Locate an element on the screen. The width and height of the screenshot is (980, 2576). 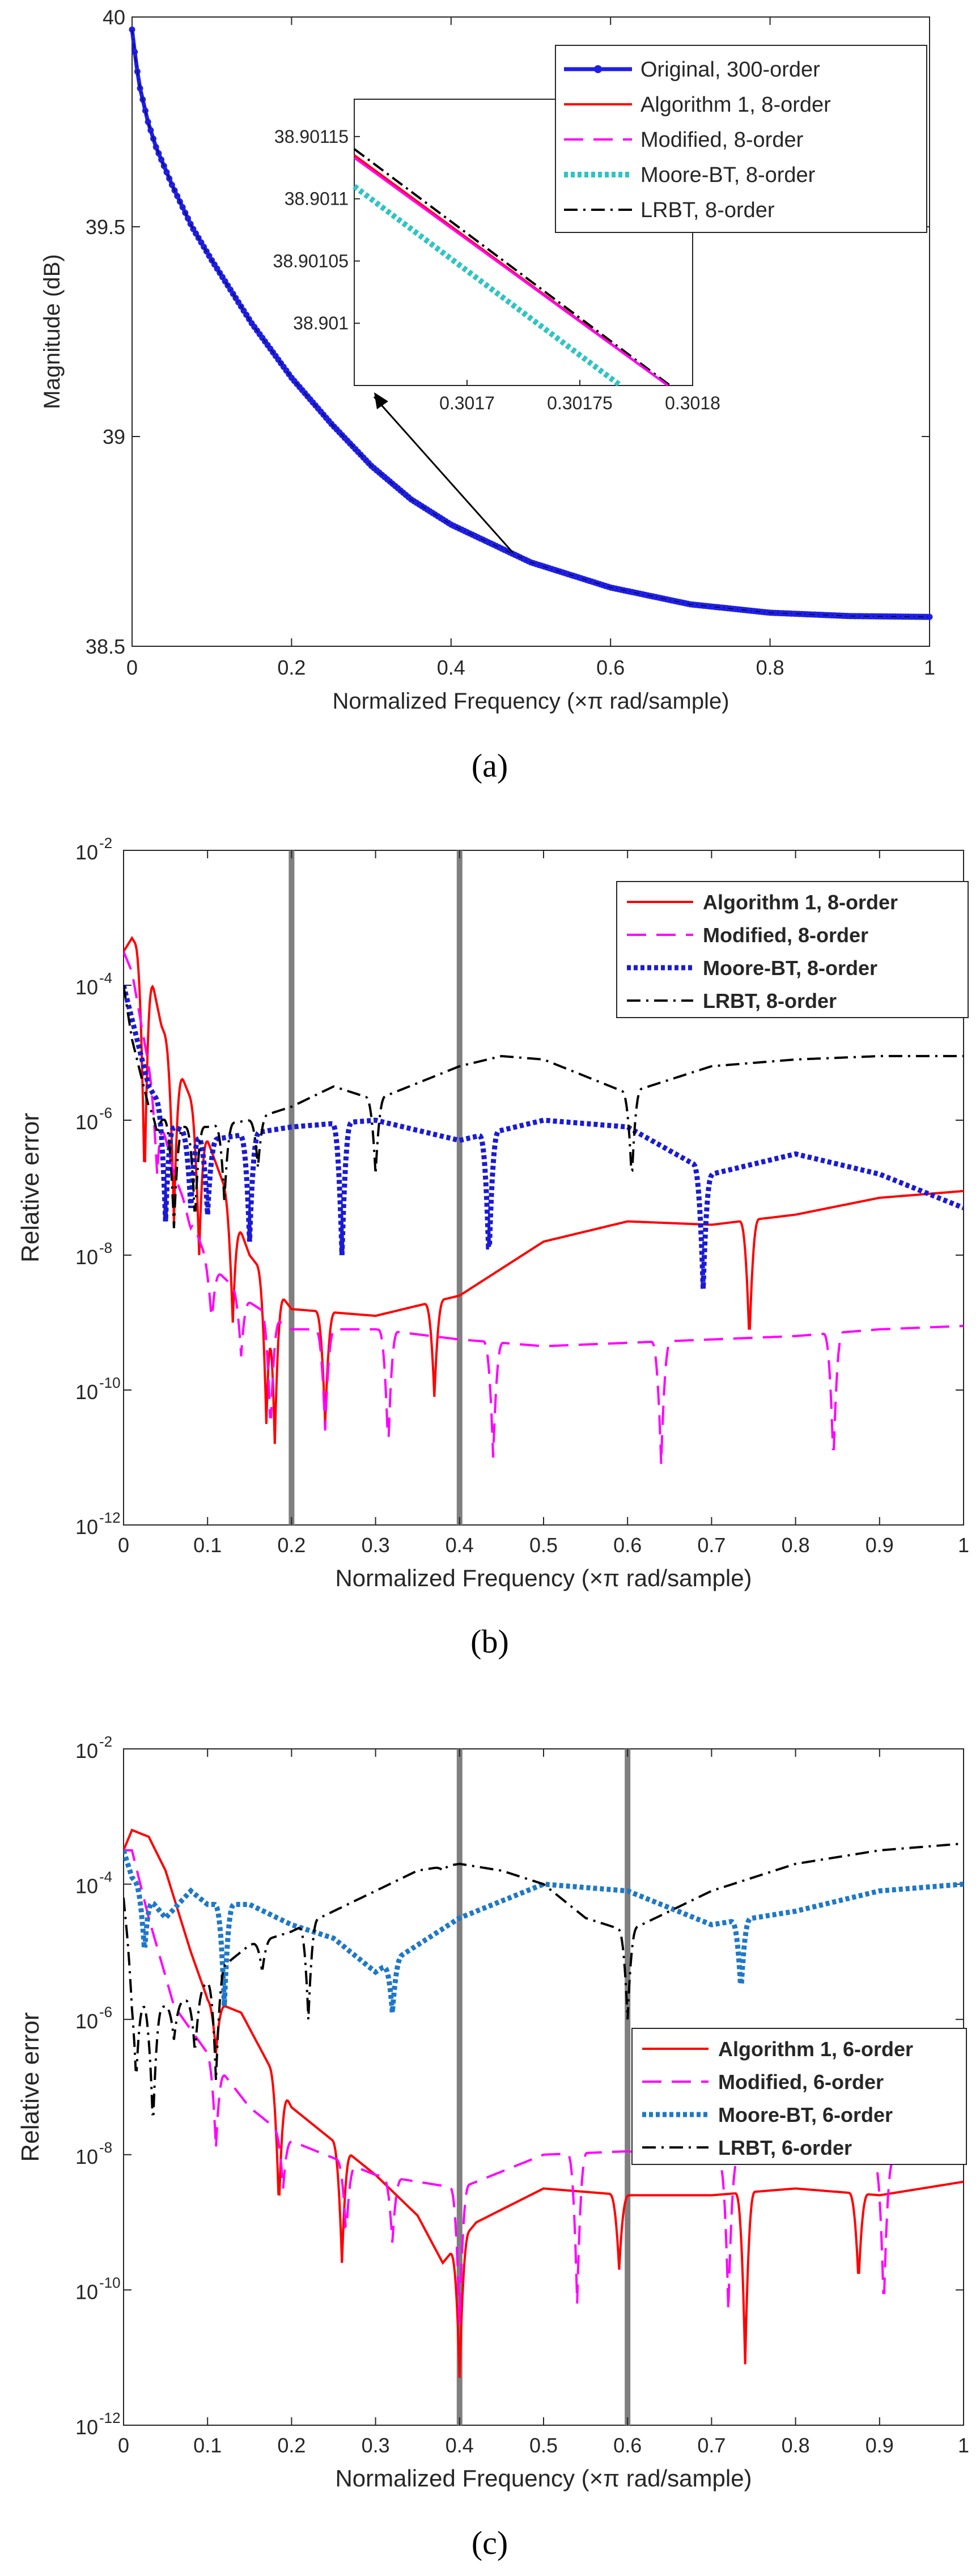
x-tick-label-c: 0.7 is located at coordinates (711, 2446).